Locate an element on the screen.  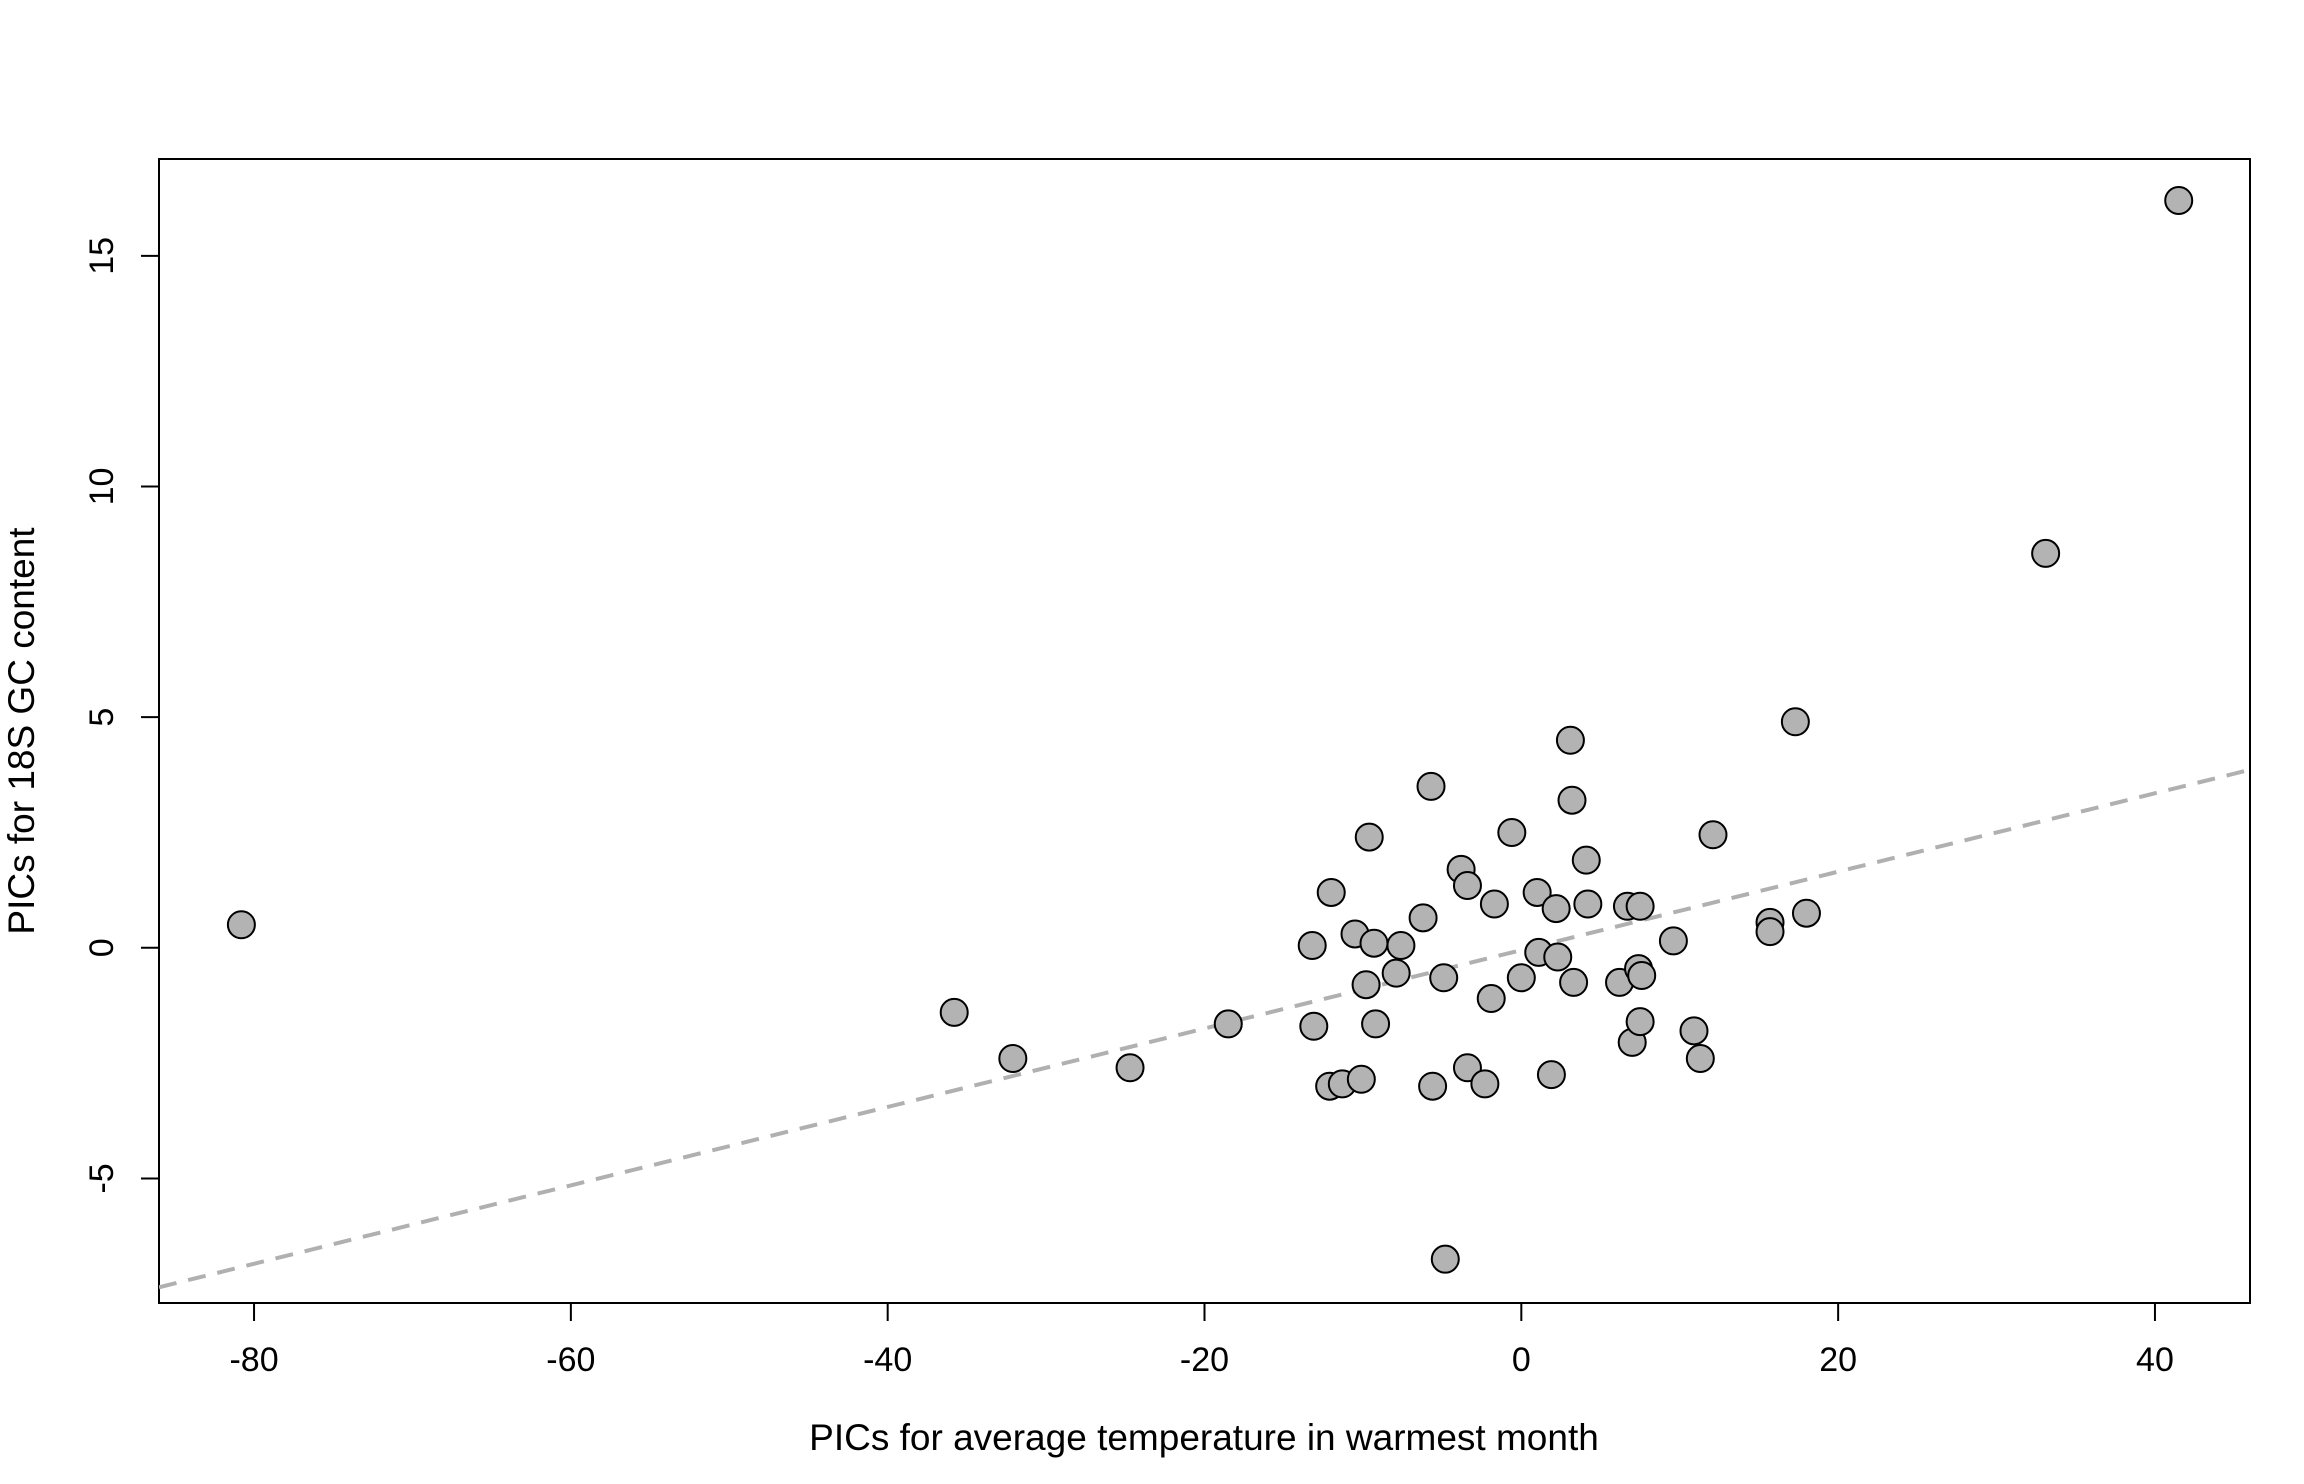
x-tick-label: 20 is located at coordinates (1838, 1360).